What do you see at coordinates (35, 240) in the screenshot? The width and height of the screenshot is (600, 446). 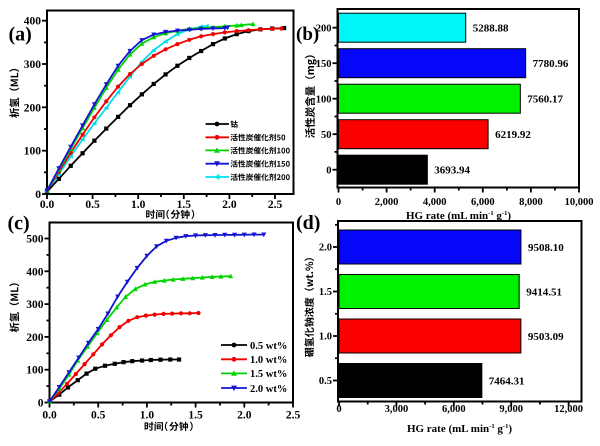 I see `svg-text: 500` at bounding box center [35, 240].